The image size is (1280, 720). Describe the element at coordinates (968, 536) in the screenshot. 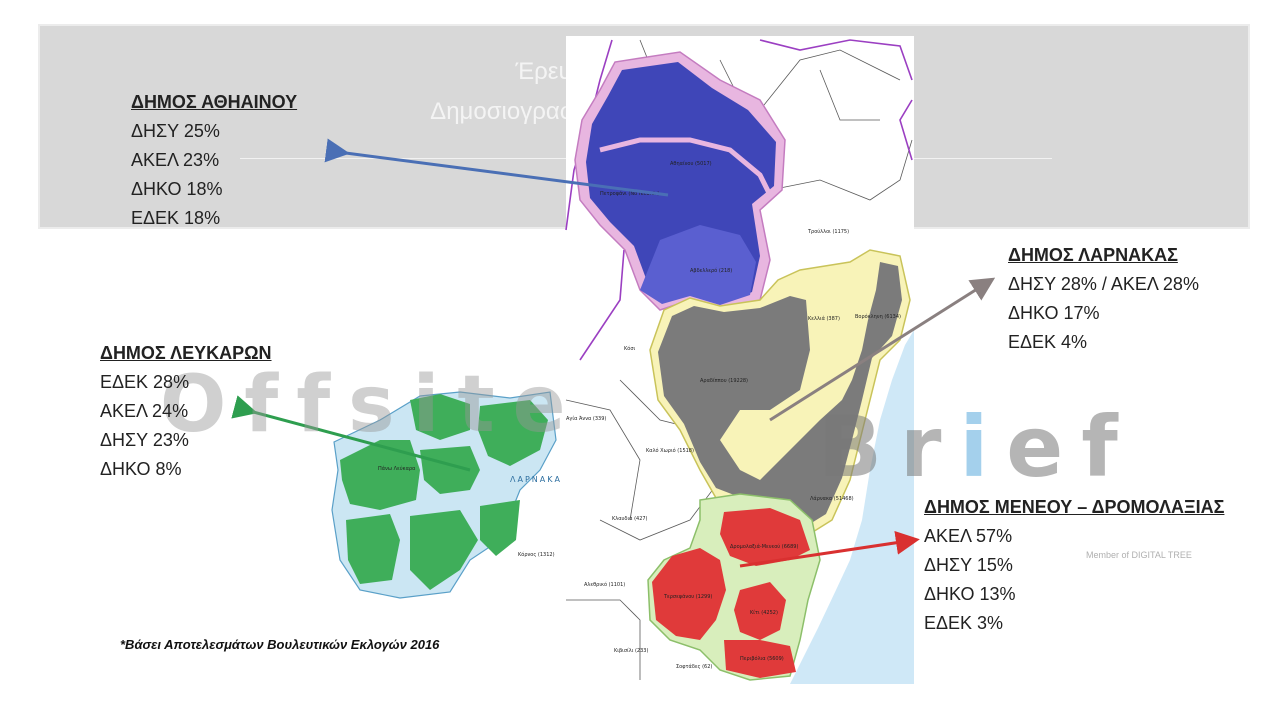

I see `results-line: ΑΚΕΛ 57%` at that location.